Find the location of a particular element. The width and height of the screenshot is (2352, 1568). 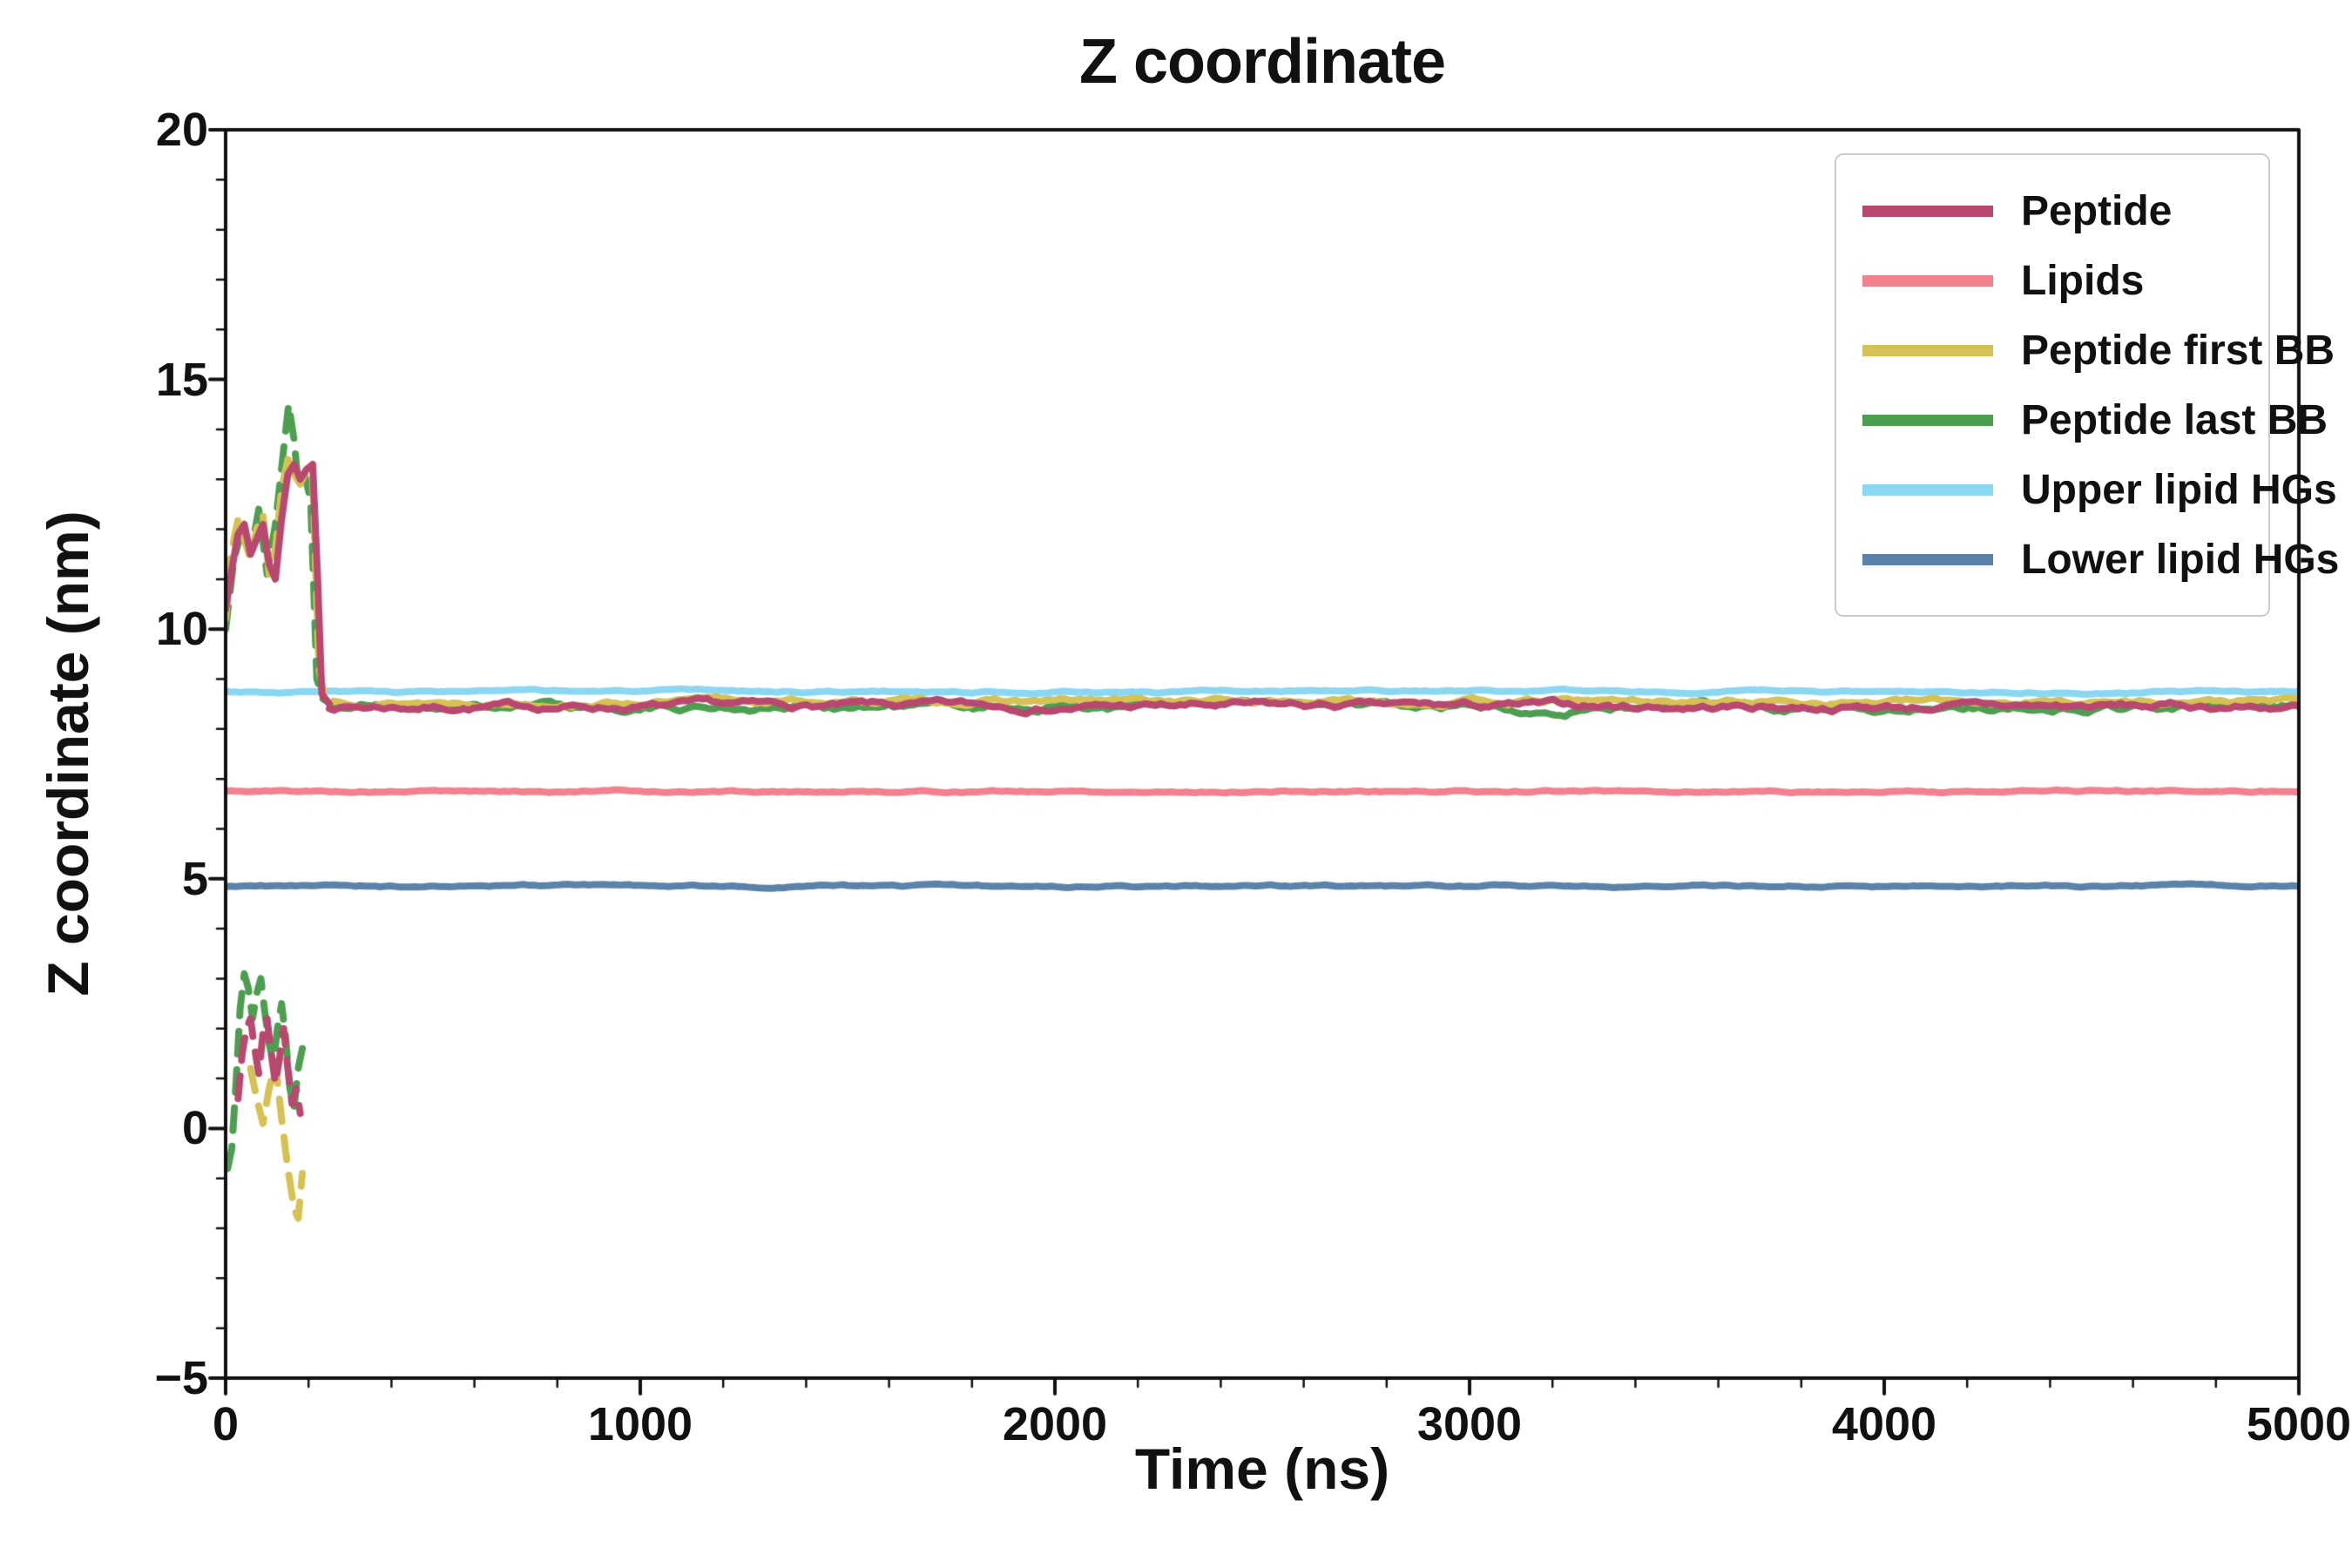

x-tick-label: 4000 is located at coordinates (1884, 1424).